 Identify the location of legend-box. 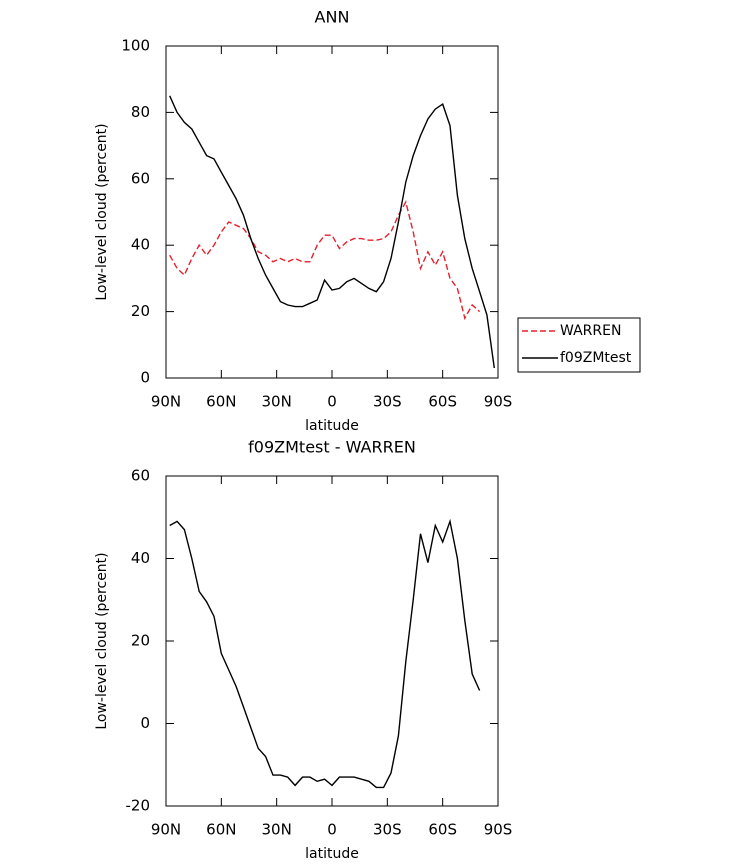
(579, 345).